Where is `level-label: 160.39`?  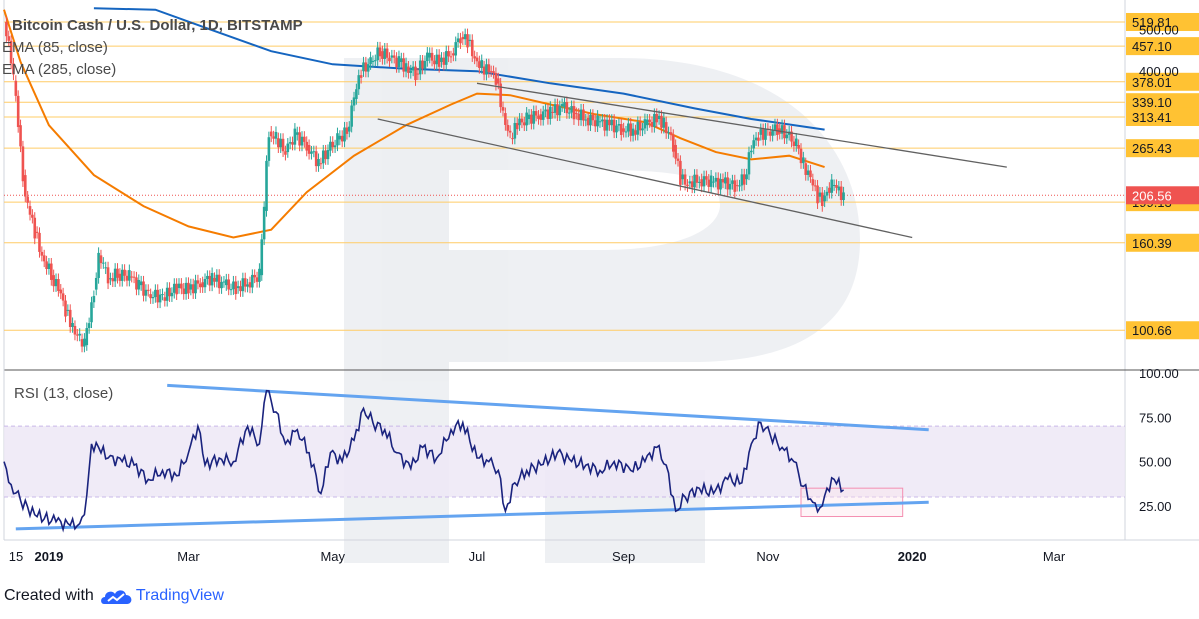 level-label: 160.39 is located at coordinates (1152, 243).